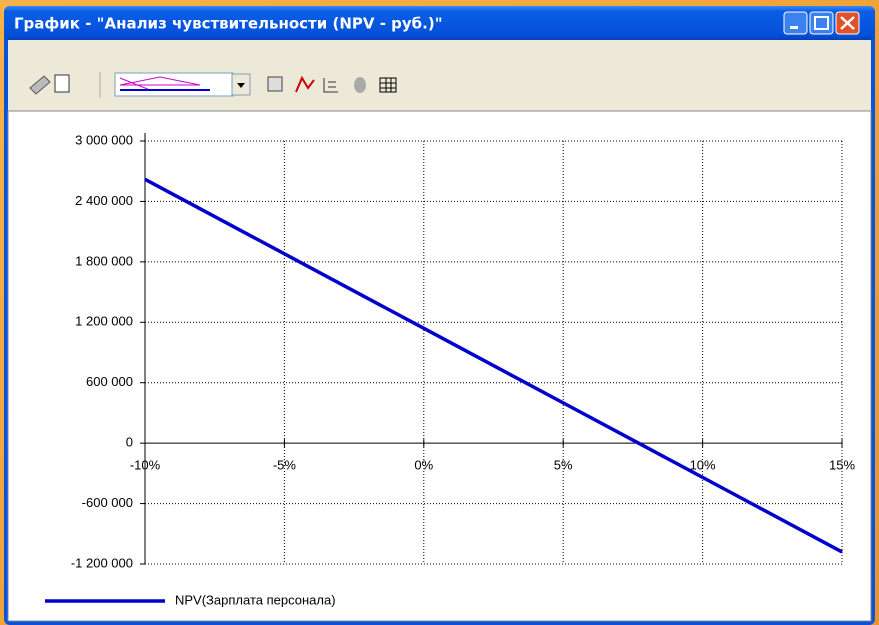 Image resolution: width=879 pixels, height=625 pixels. What do you see at coordinates (275, 84) in the screenshot?
I see `properties-icon` at bounding box center [275, 84].